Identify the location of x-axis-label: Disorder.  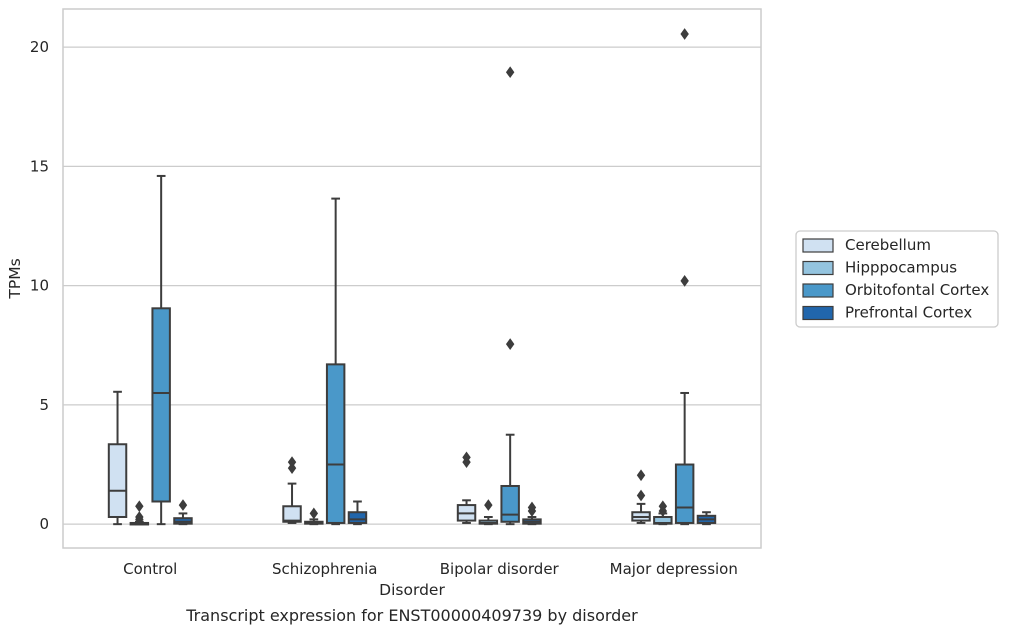
(412, 590).